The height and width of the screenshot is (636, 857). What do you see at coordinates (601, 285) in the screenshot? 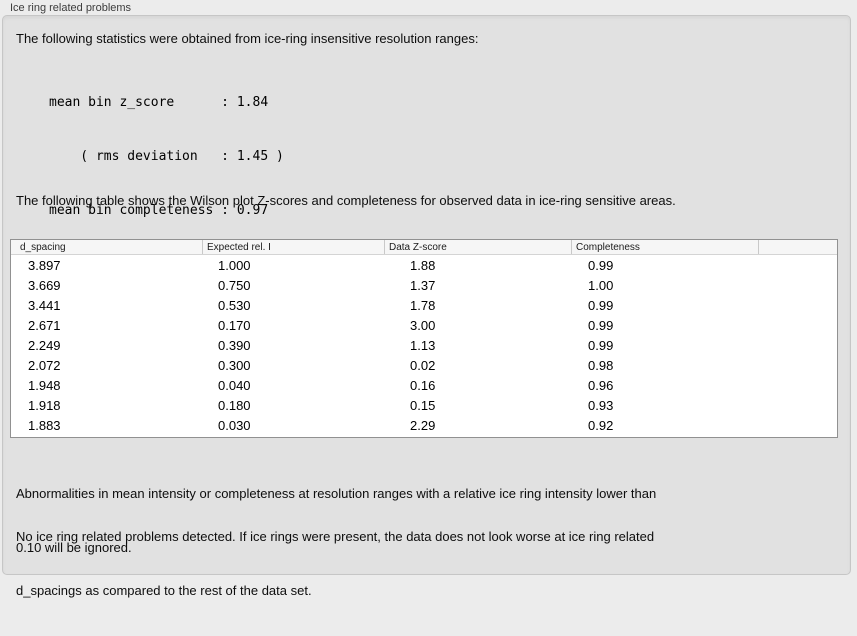
I see `cell-completeness: 1.00` at bounding box center [601, 285].